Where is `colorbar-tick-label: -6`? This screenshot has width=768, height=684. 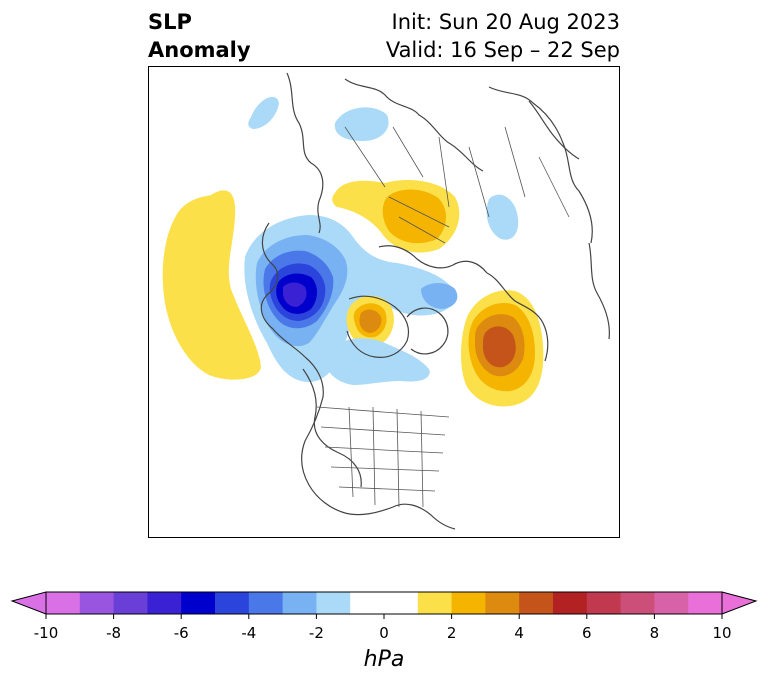 colorbar-tick-label: -6 is located at coordinates (181, 633).